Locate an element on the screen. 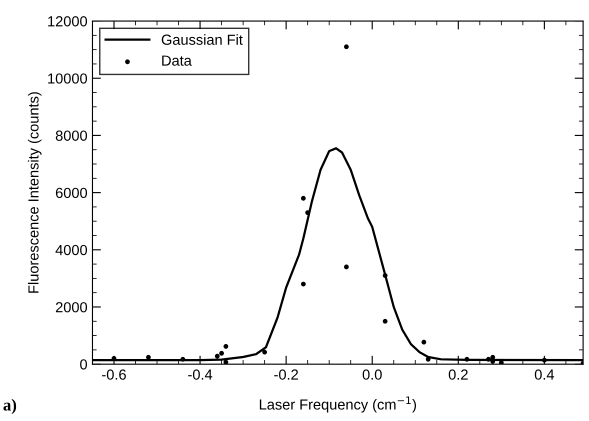 The image size is (589, 421). y-tick-label: 10000 is located at coordinates (68, 78).